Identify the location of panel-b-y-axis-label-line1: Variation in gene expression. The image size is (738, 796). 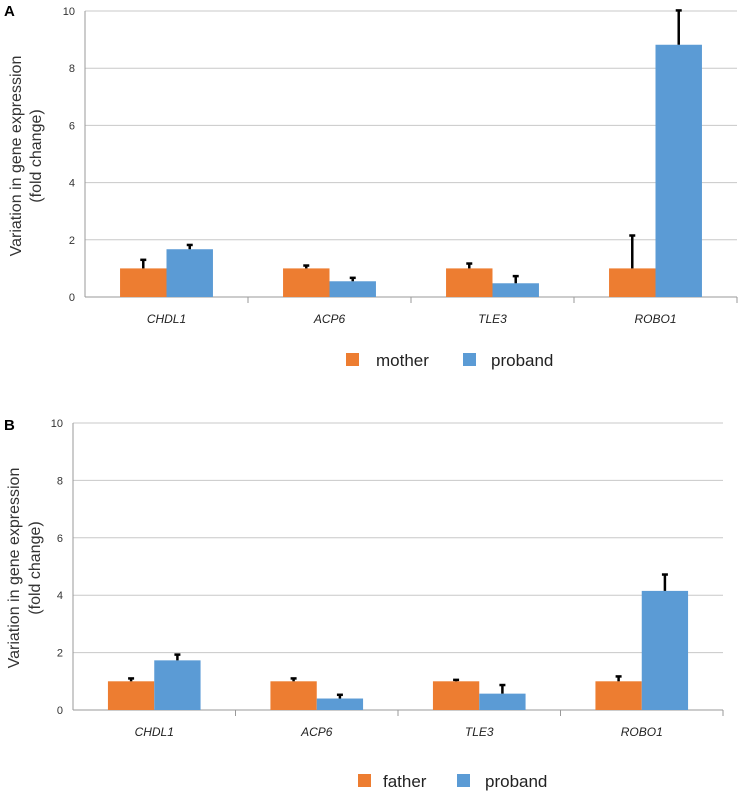
(14, 568).